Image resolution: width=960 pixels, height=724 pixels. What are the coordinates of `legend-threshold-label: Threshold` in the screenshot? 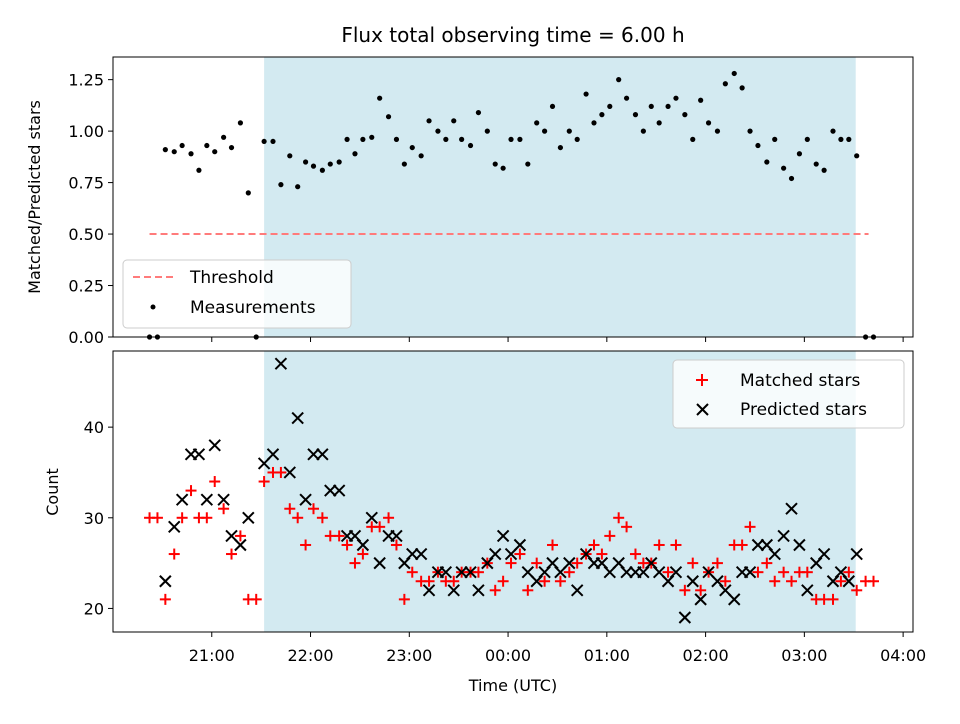 It's located at (231, 278).